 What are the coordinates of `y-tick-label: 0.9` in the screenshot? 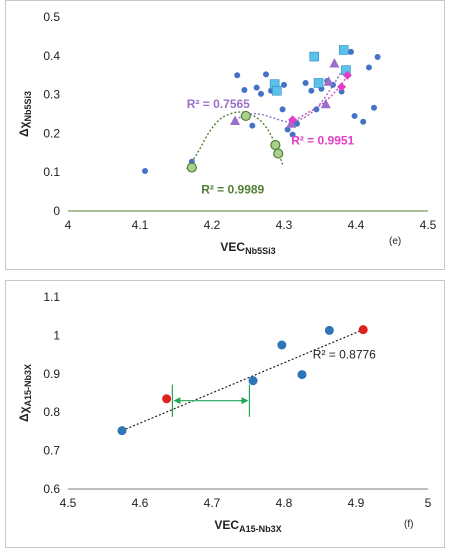 It's located at (51, 374).